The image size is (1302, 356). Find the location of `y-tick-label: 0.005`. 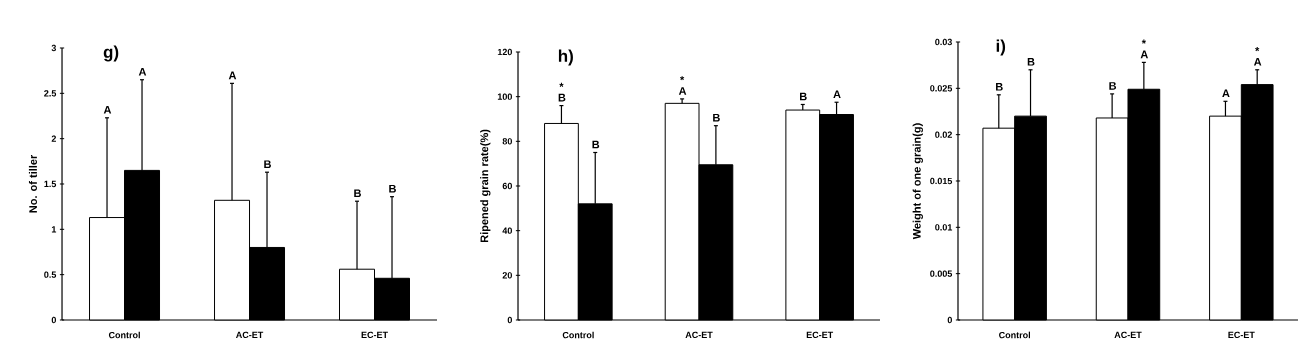

y-tick-label: 0.005 is located at coordinates (941, 273).